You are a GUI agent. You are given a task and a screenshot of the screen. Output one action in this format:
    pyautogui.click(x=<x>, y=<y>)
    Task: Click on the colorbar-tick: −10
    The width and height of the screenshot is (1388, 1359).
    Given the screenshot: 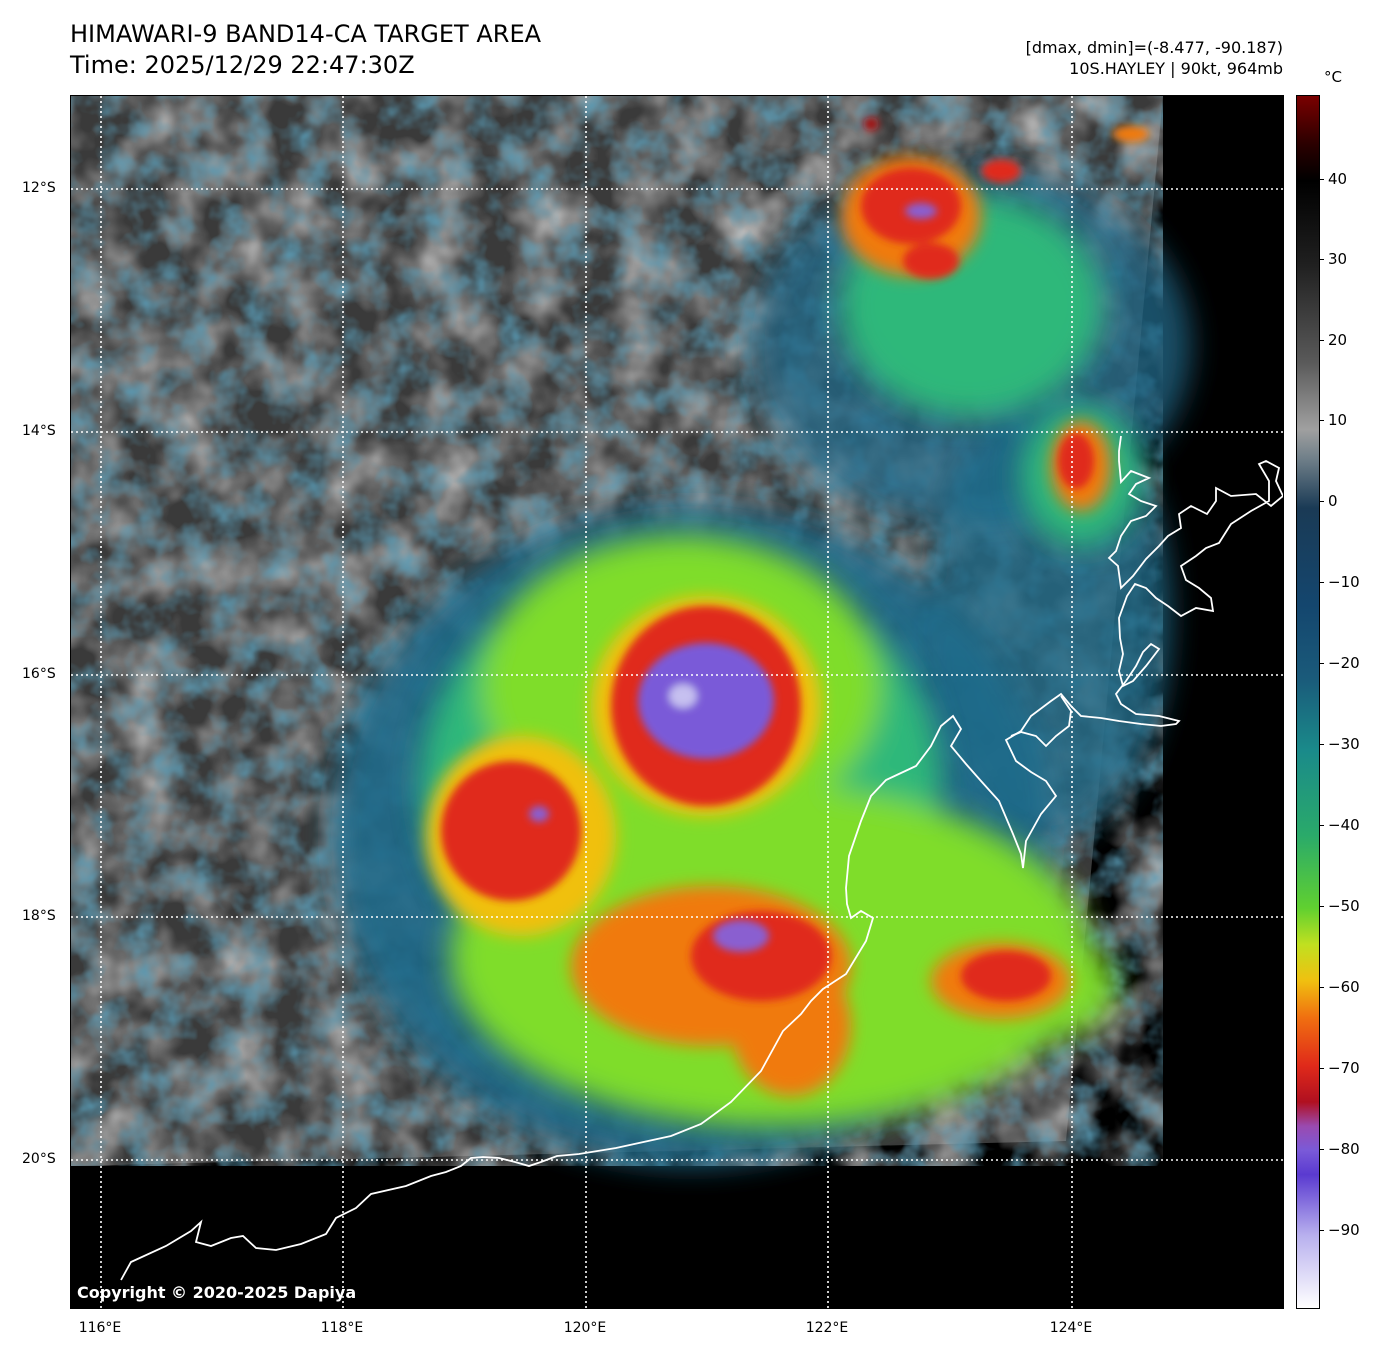 What is the action you would take?
    pyautogui.click(x=1344, y=582)
    